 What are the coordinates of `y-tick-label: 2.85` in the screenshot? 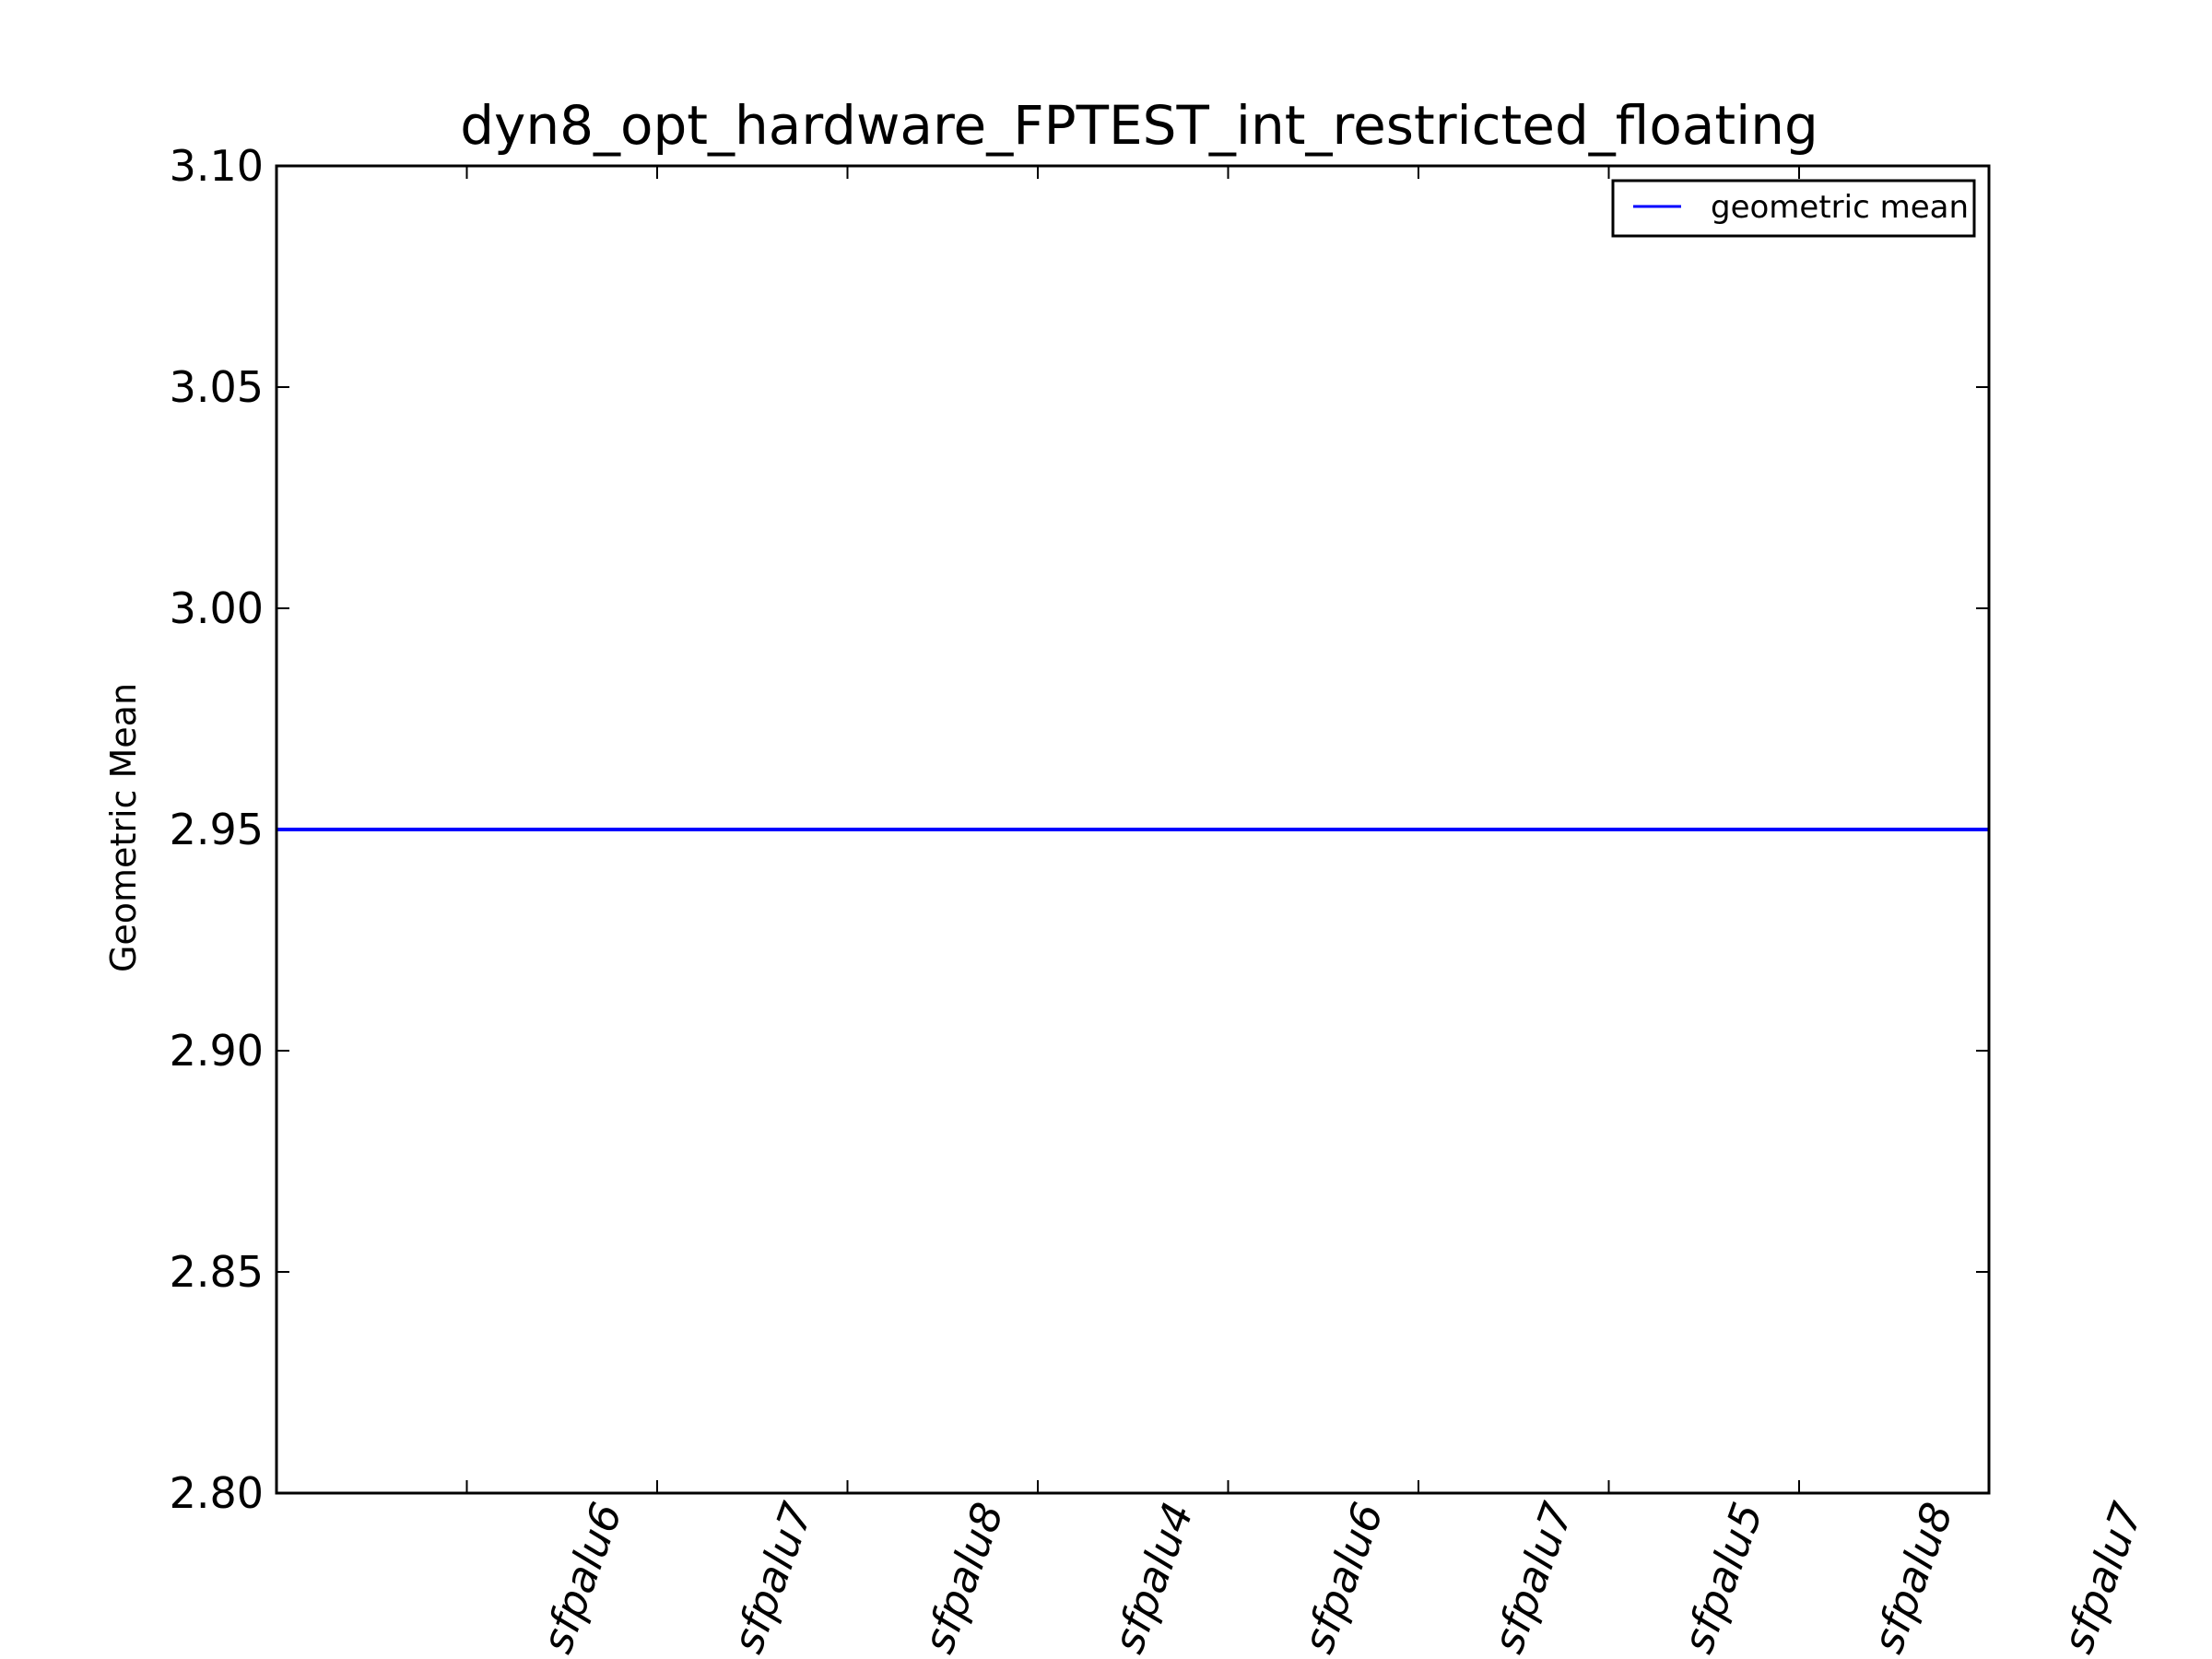 It's located at (217, 1272).